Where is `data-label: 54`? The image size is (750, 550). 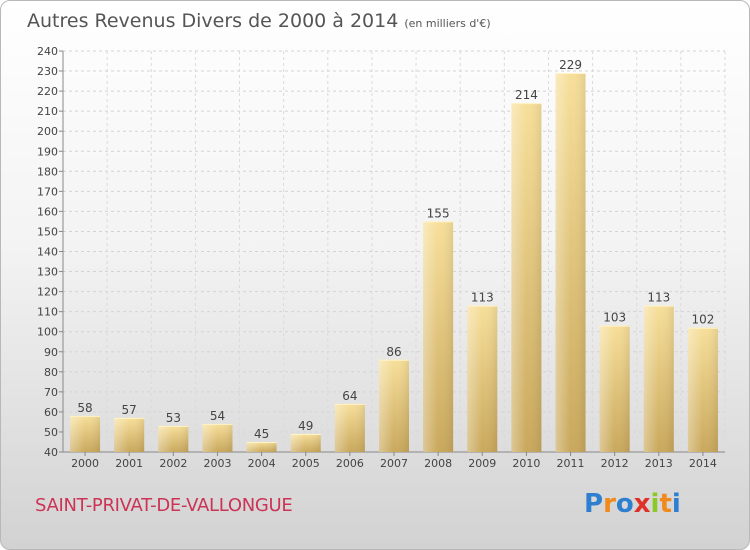
data-label: 54 is located at coordinates (217, 416).